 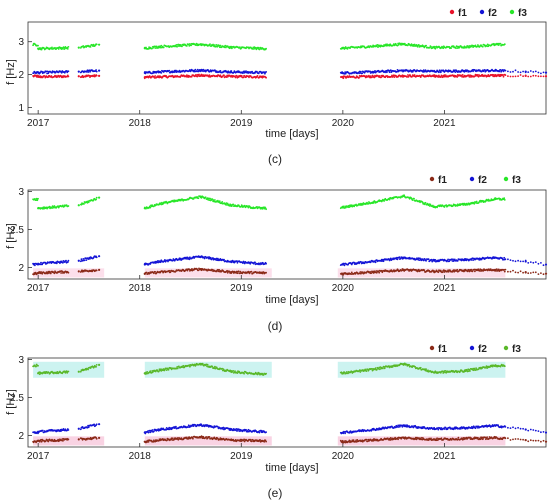 I want to click on panel-caption: (c), so click(x=275, y=159).